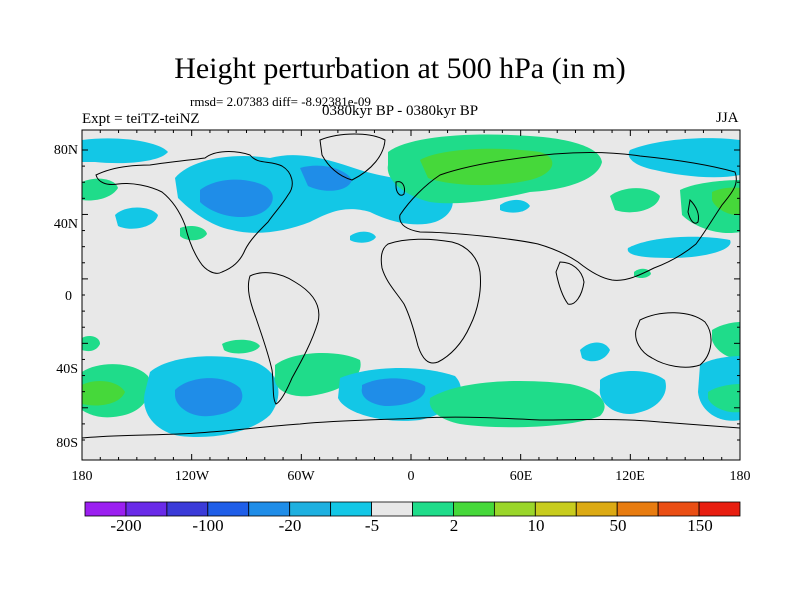  What do you see at coordinates (684, 158) in the screenshot?
I see `negative-anomaly-siberia` at bounding box center [684, 158].